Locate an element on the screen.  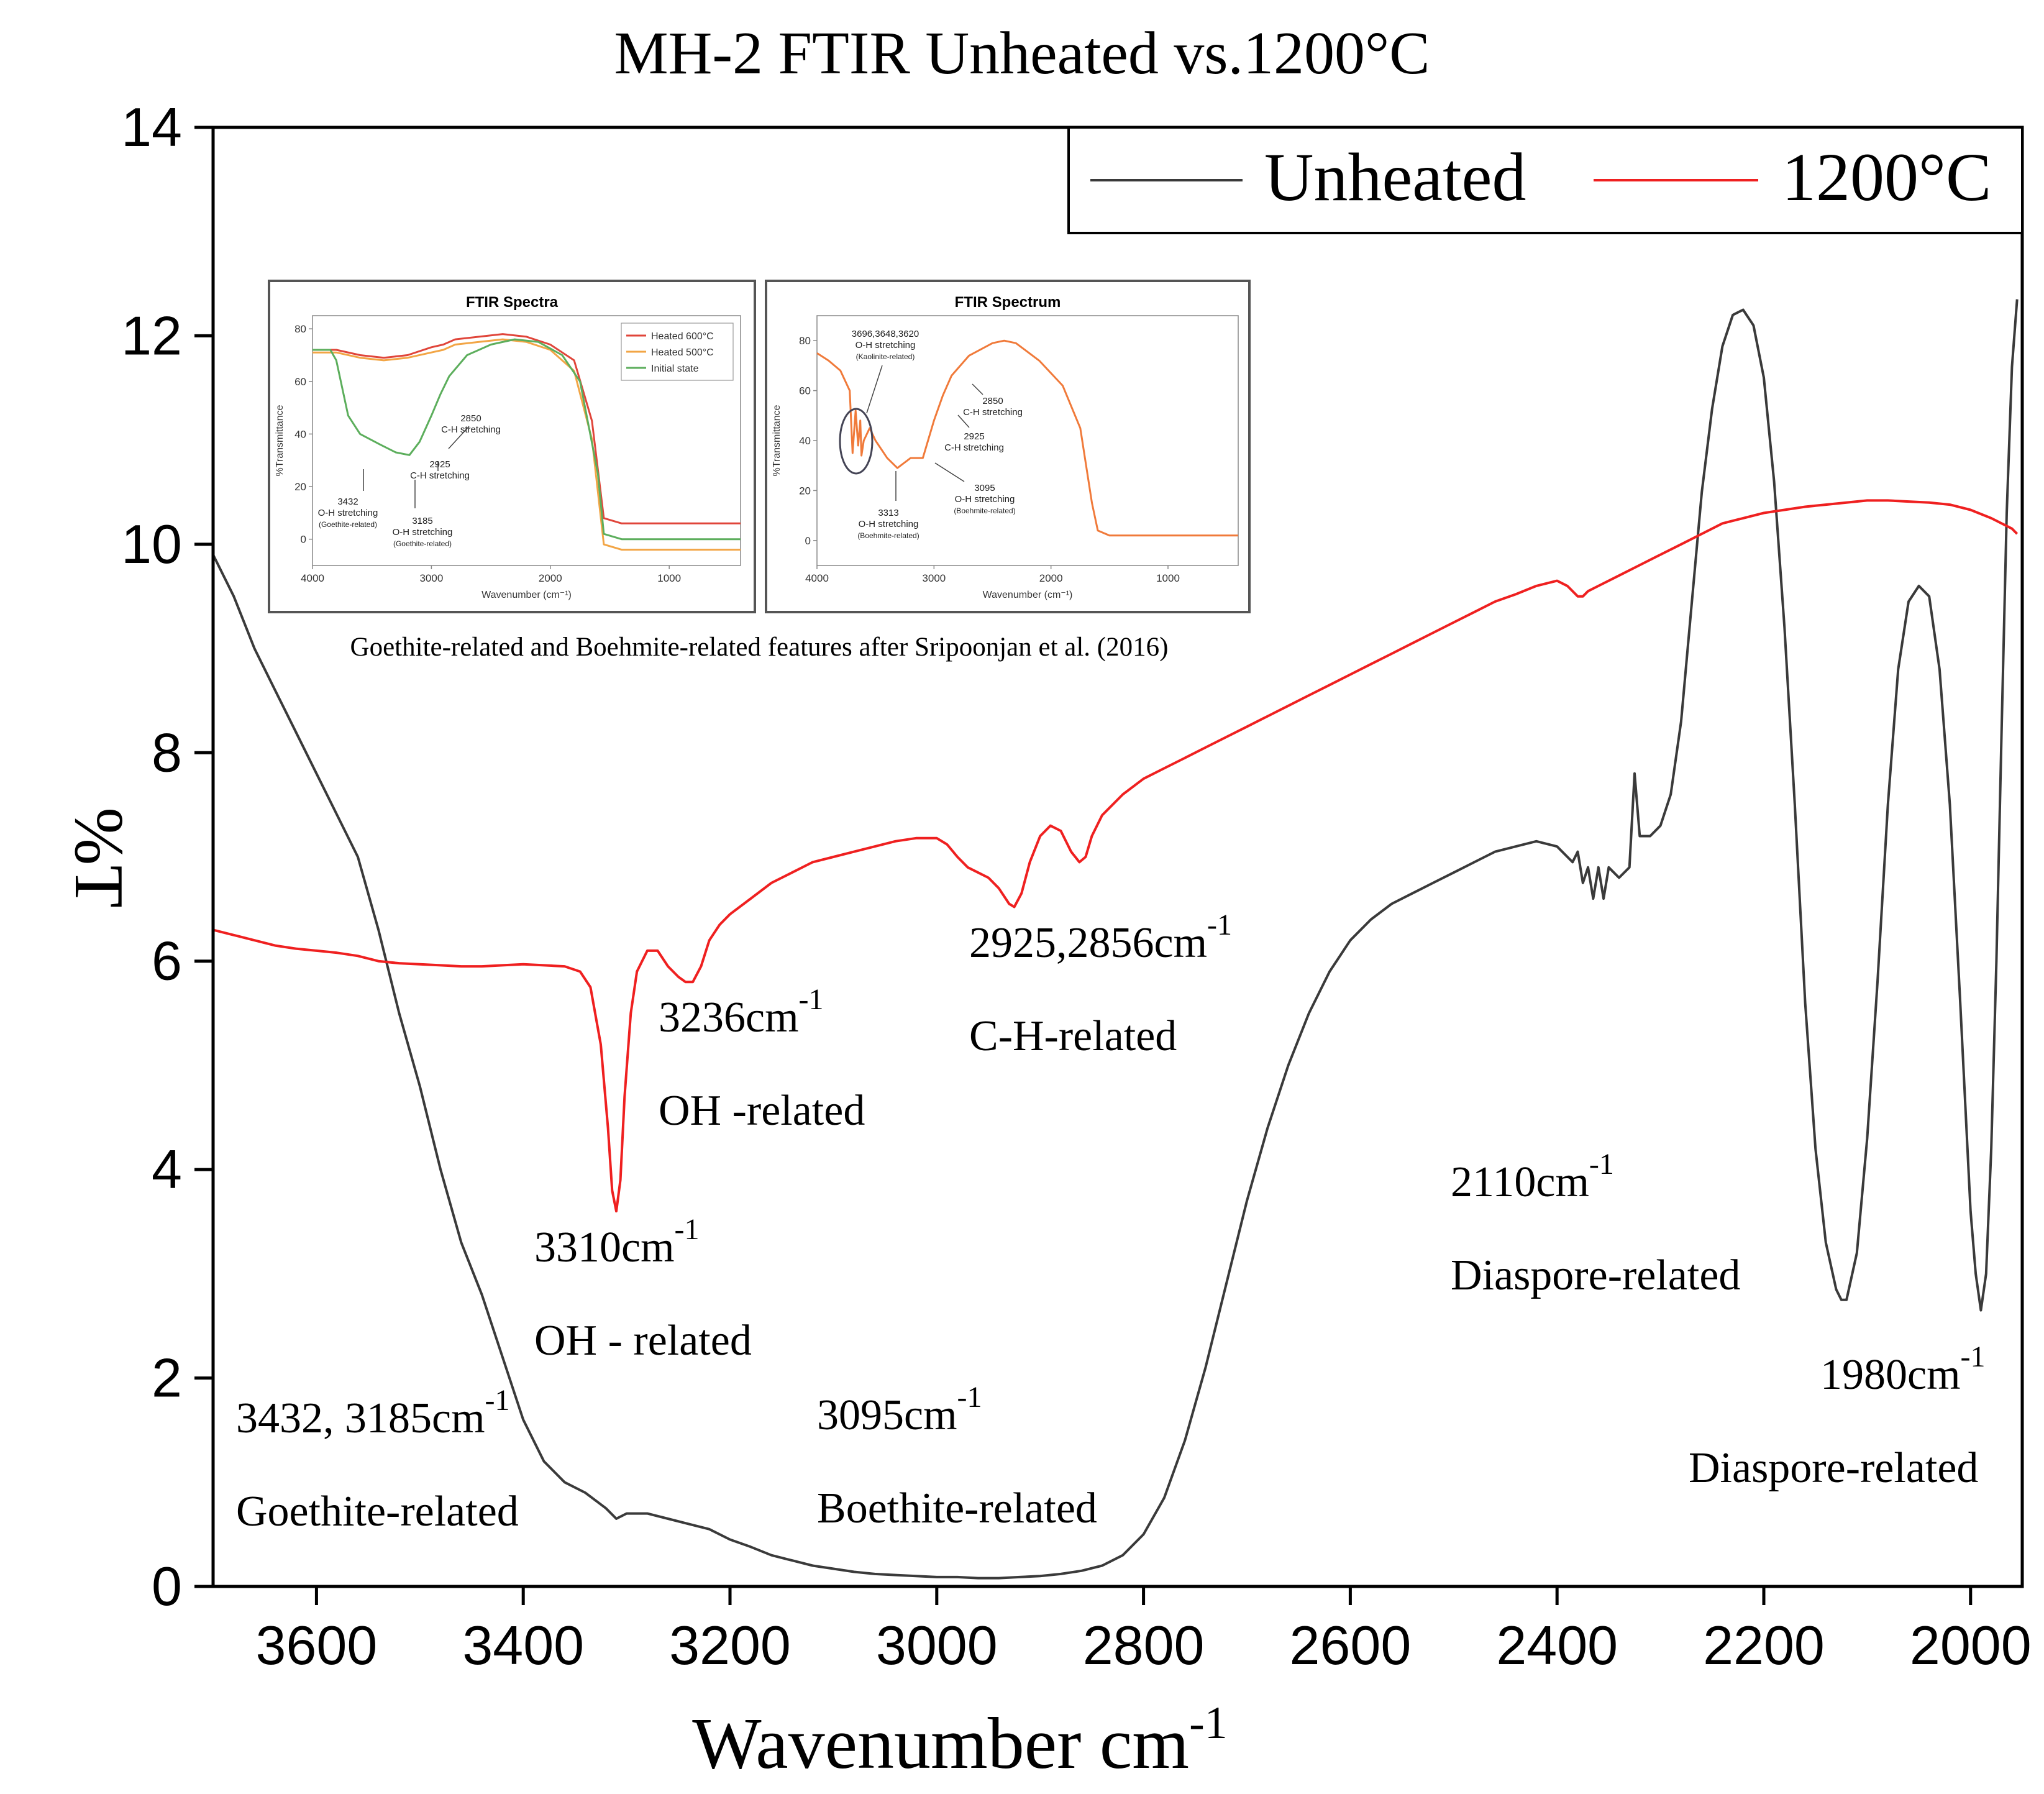
x-tick-label: 3200 is located at coordinates (730, 1645).